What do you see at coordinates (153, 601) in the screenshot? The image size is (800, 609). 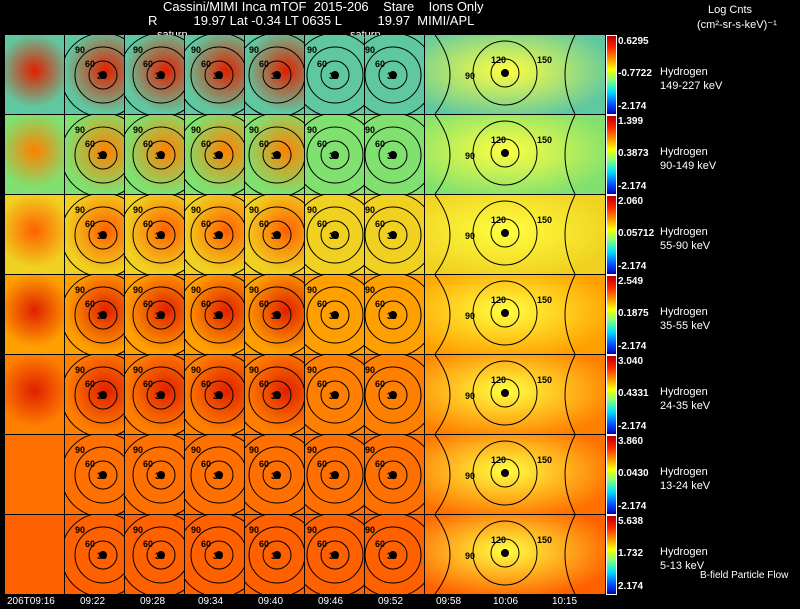 I see `time-label: 09:28` at bounding box center [153, 601].